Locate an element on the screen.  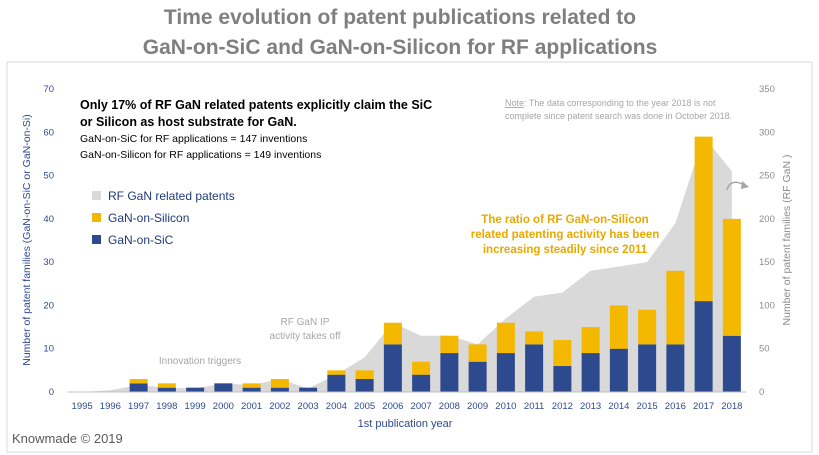
right-axis-title: Number of patent families (RF GaN ) is located at coordinates (787, 240).